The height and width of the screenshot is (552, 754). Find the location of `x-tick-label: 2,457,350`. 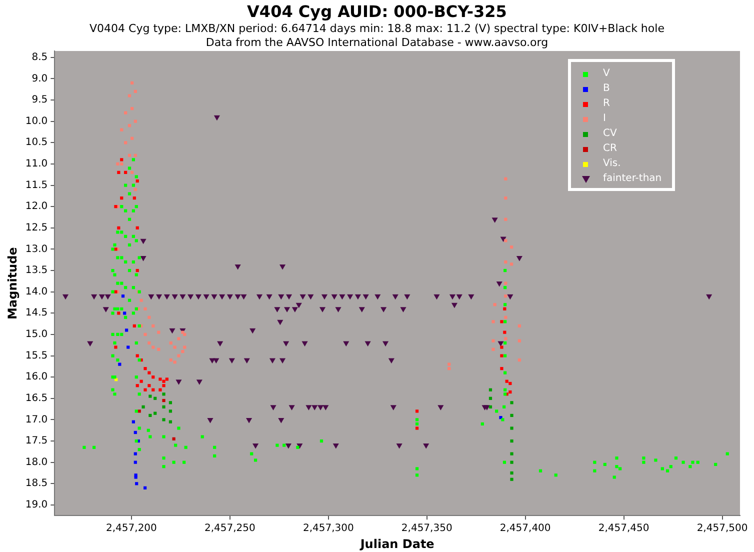

x-tick-label: 2,457,350 is located at coordinates (426, 528).